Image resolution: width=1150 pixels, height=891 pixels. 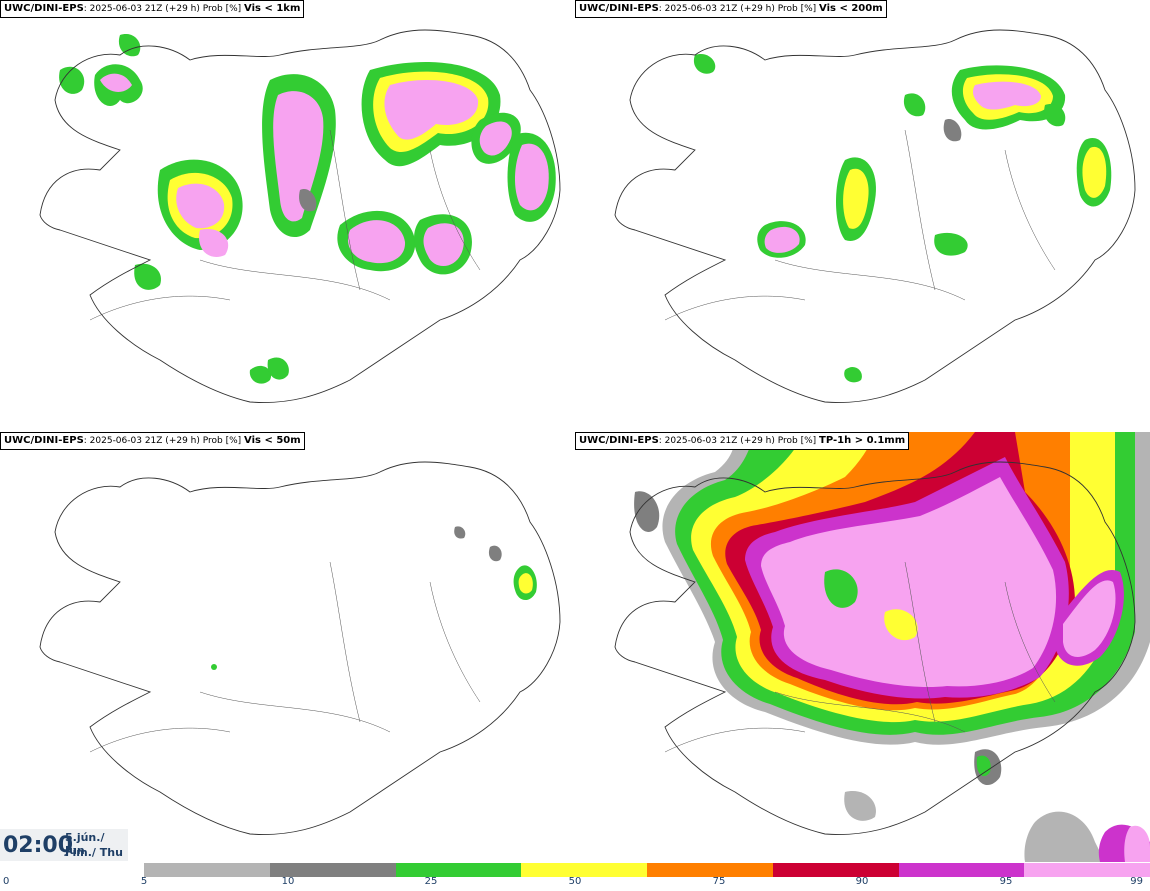 What do you see at coordinates (862, 881) in the screenshot?
I see `colorbar-tick-label: 90` at bounding box center [862, 881].